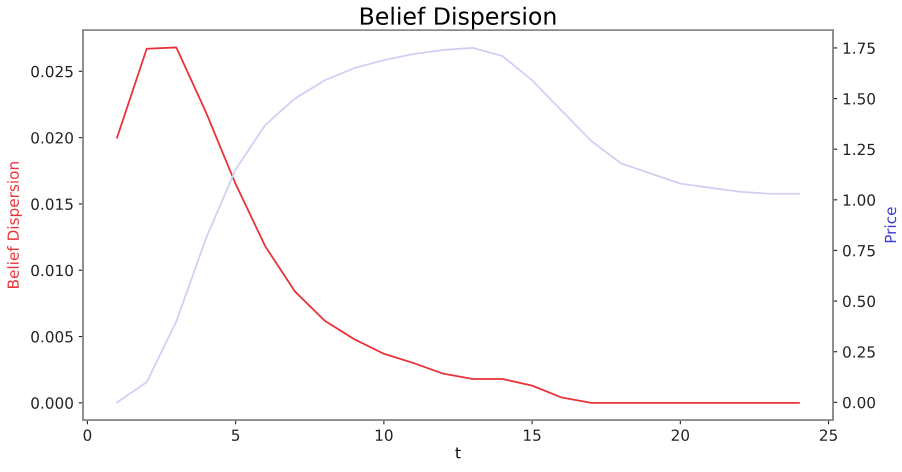  I want to click on x-tick-label: 20, so click(681, 435).